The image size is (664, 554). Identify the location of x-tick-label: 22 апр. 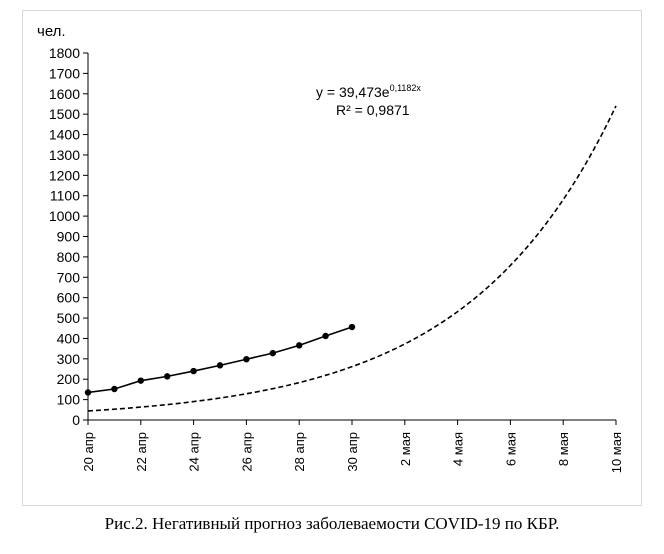
(141, 452).